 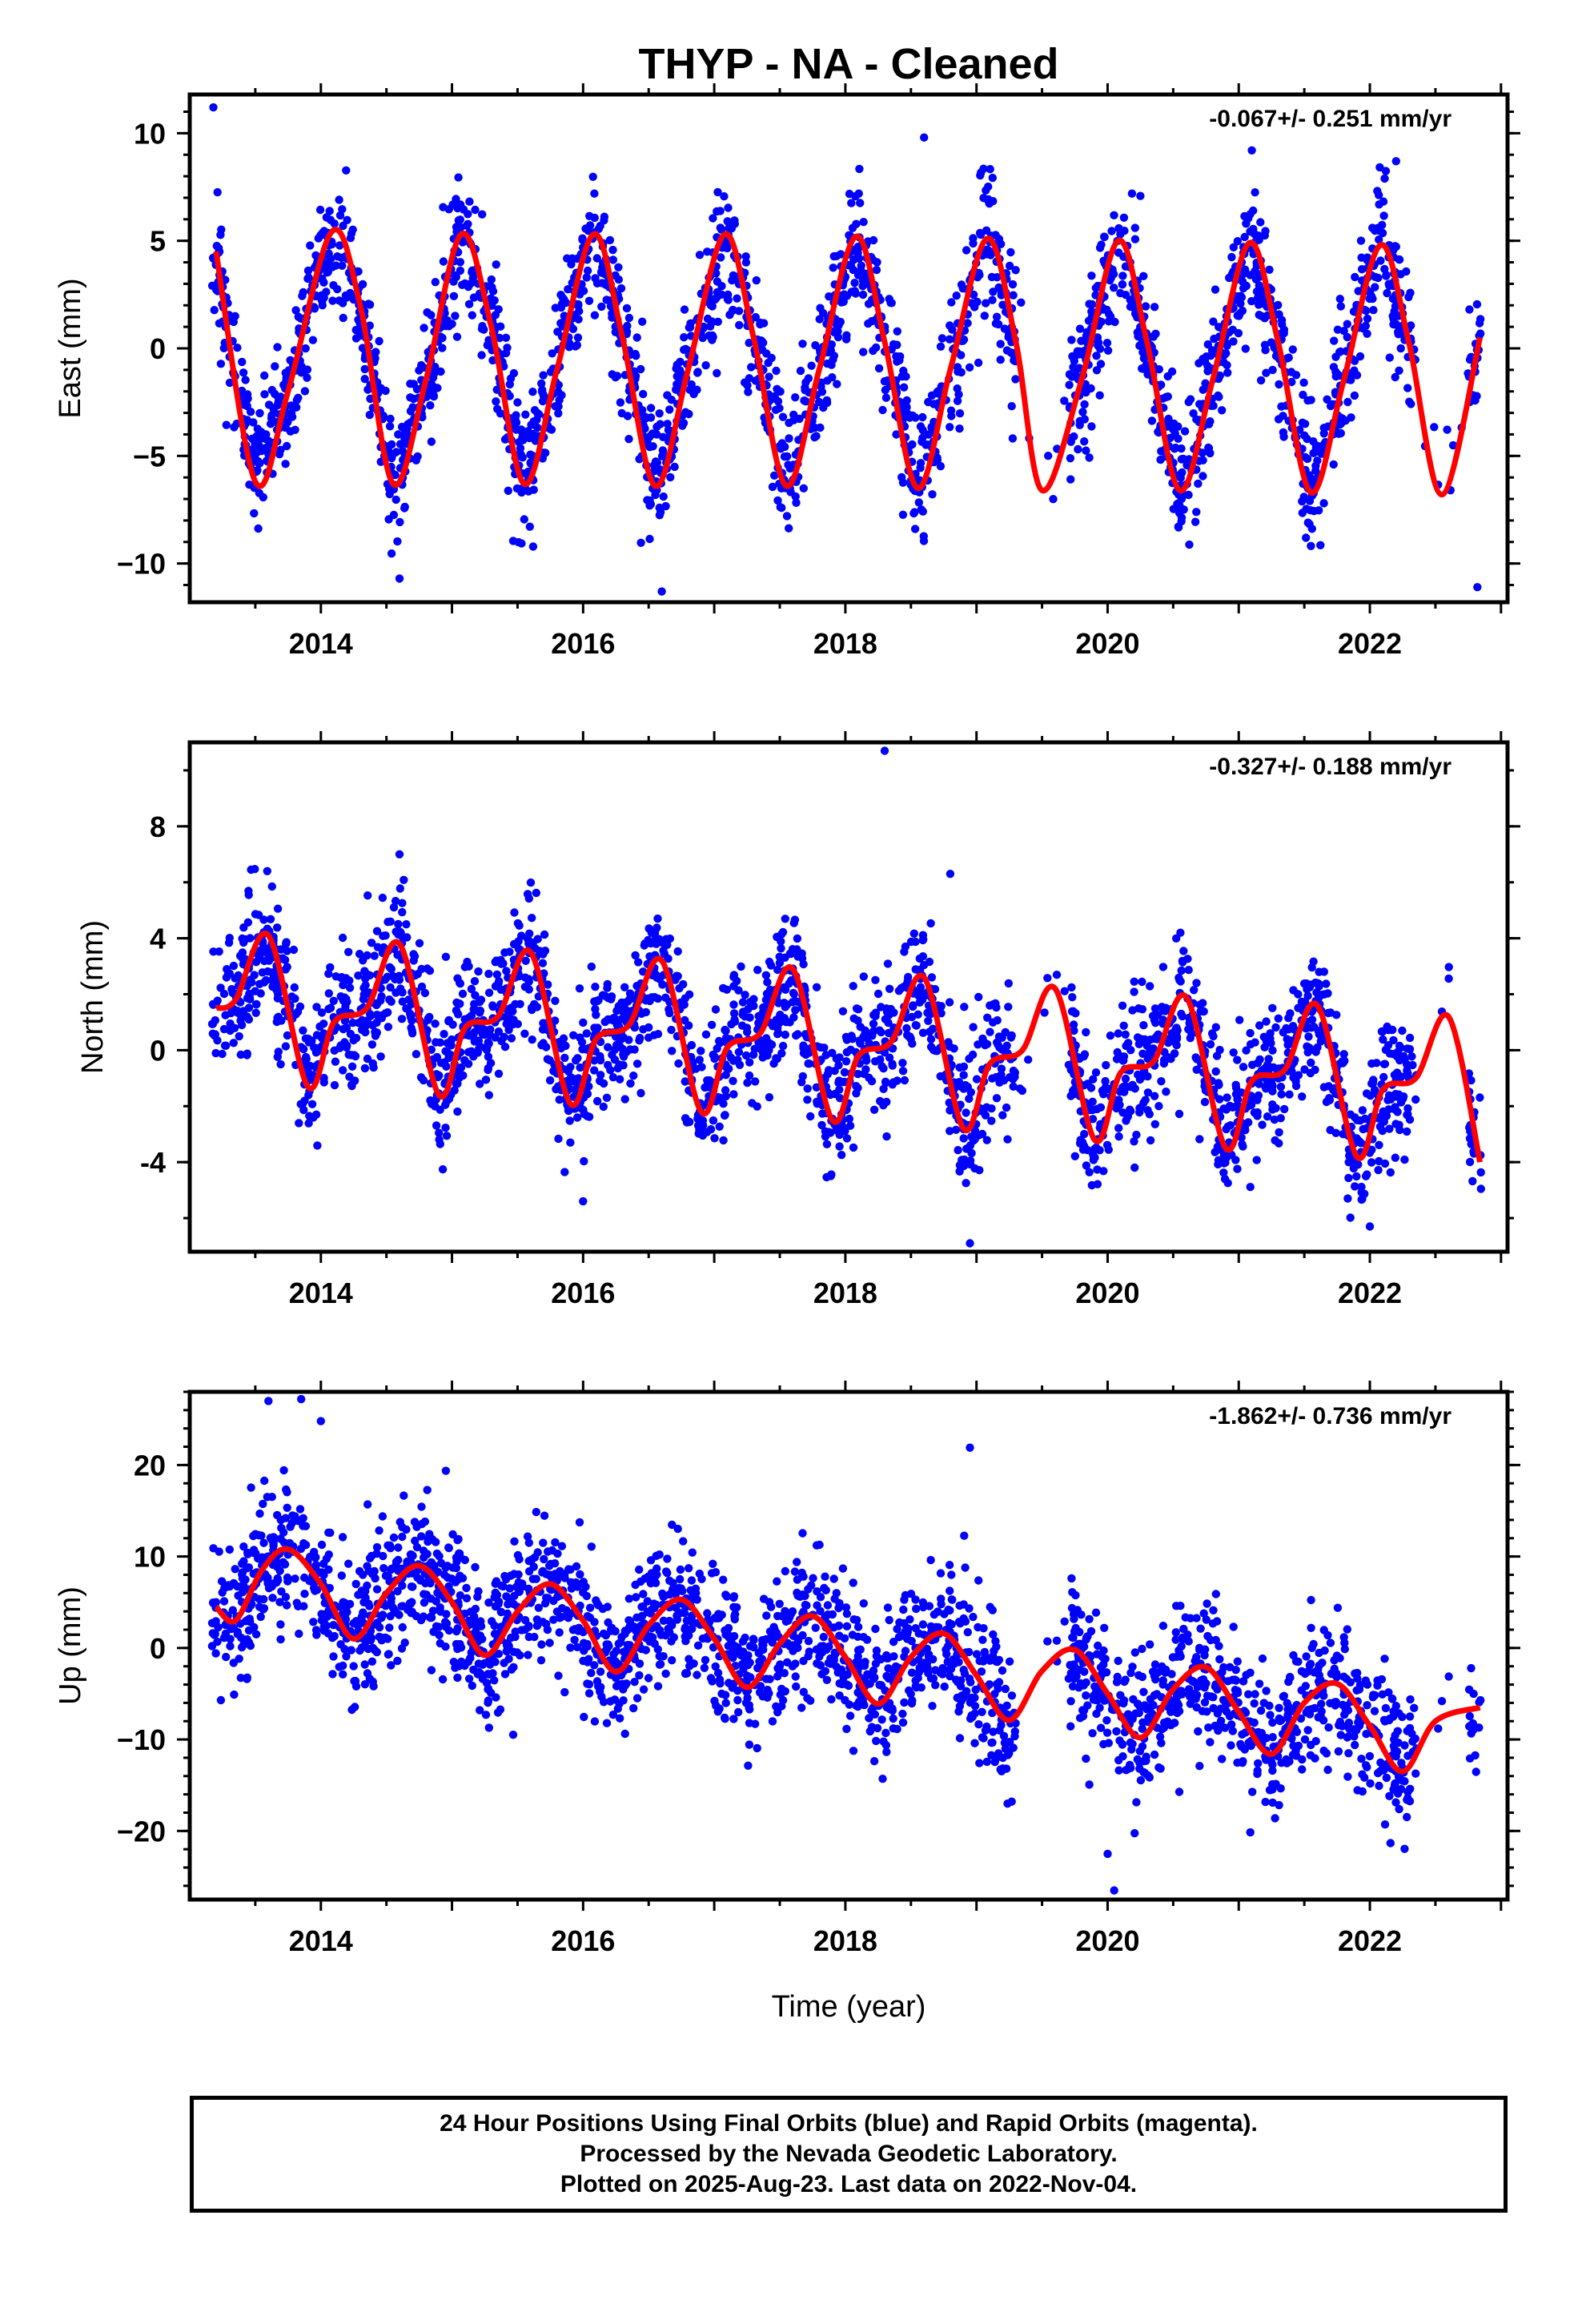 What do you see at coordinates (158, 1050) in the screenshot?
I see `y-tick-label: 0` at bounding box center [158, 1050].